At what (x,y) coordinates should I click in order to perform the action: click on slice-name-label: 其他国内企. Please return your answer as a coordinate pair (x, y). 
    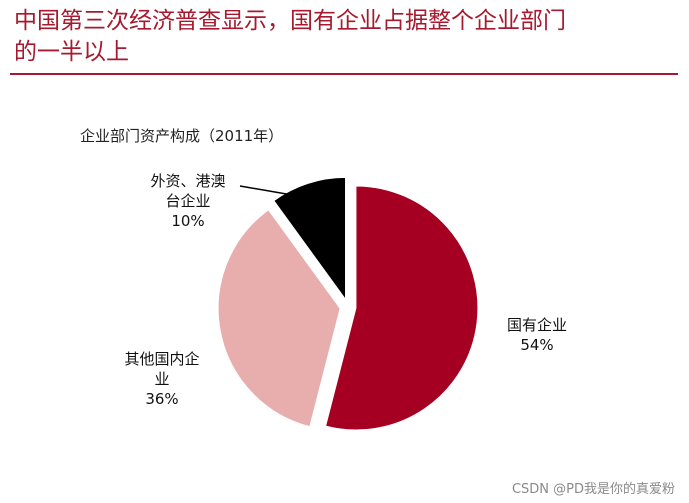
    Looking at the image, I should click on (161, 359).